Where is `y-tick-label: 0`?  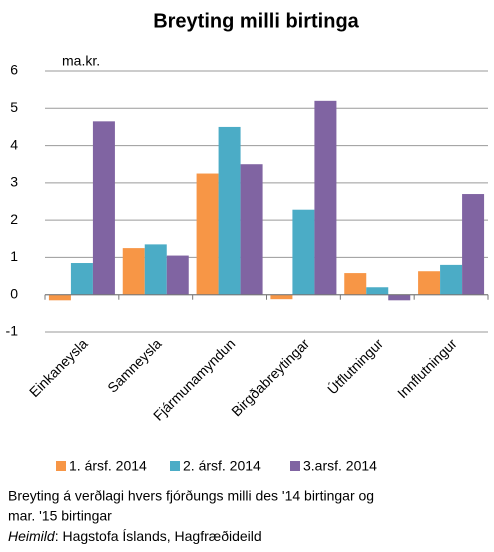
y-tick-label: 0 is located at coordinates (14, 293).